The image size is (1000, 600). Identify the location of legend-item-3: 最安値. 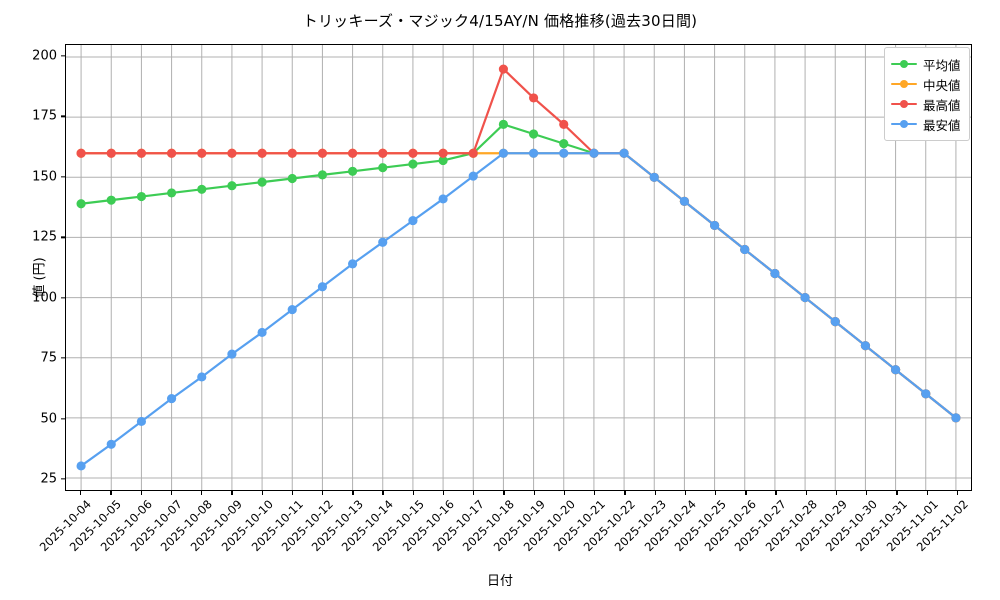
(926, 124).